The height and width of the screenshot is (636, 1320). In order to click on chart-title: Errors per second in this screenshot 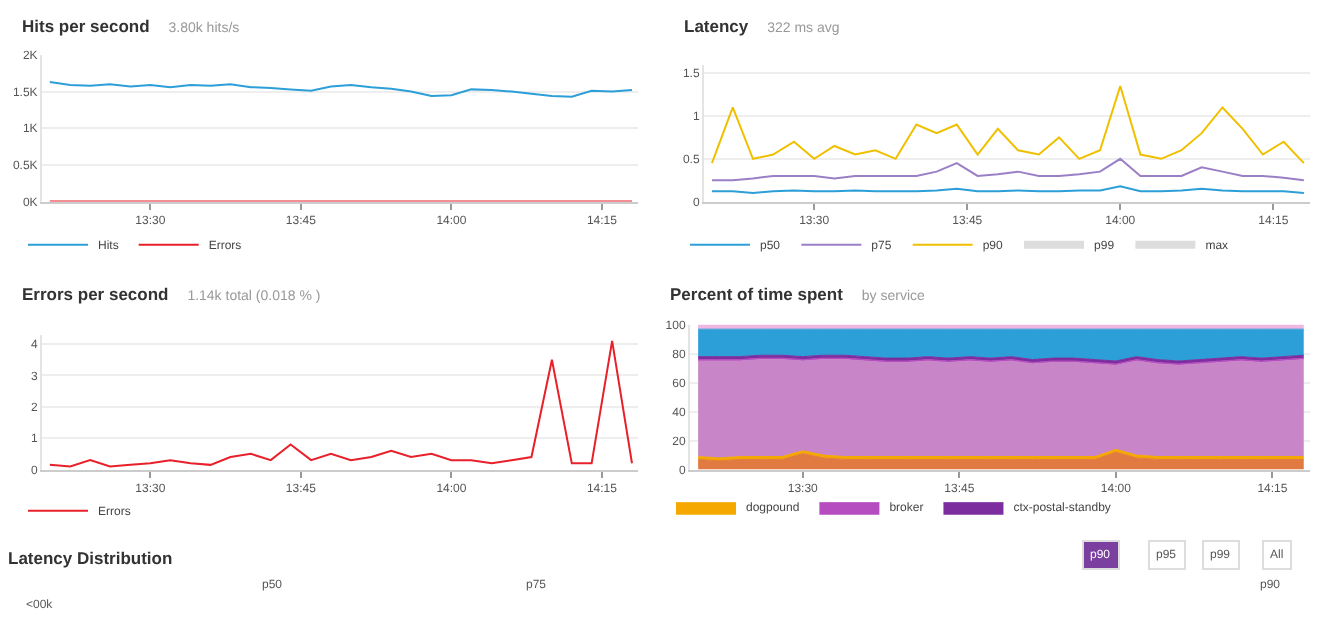, I will do `click(95, 294)`.